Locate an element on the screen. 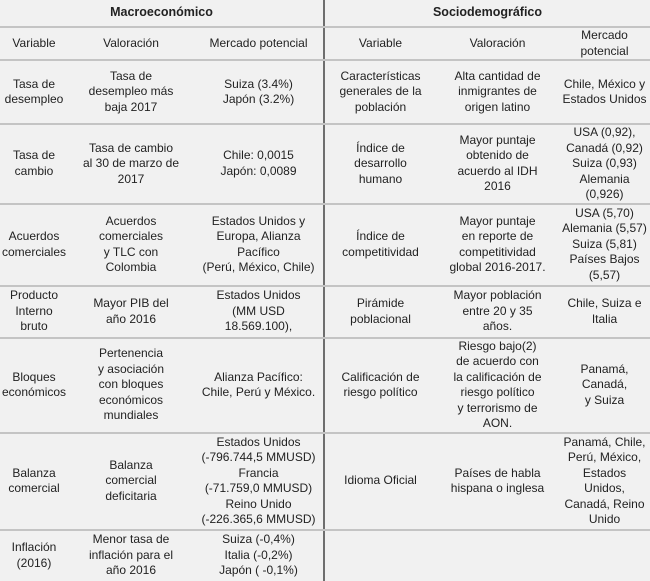 The image size is (650, 581). variable-cell: Balanza comercial is located at coordinates (34, 481).